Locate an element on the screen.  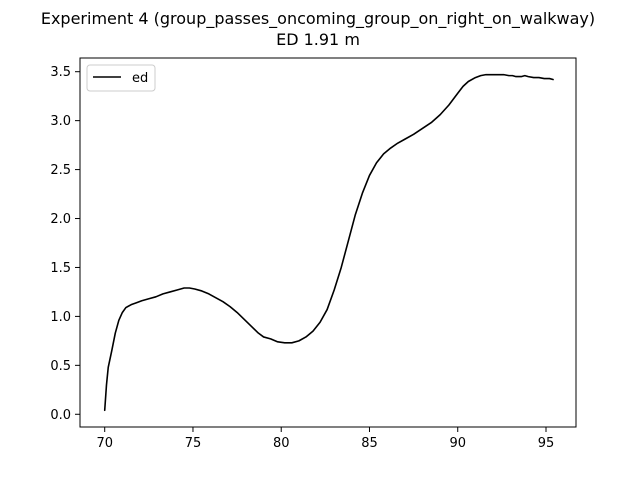
x-axis: 70 75 80 85 90 95 is located at coordinates (325, 439).